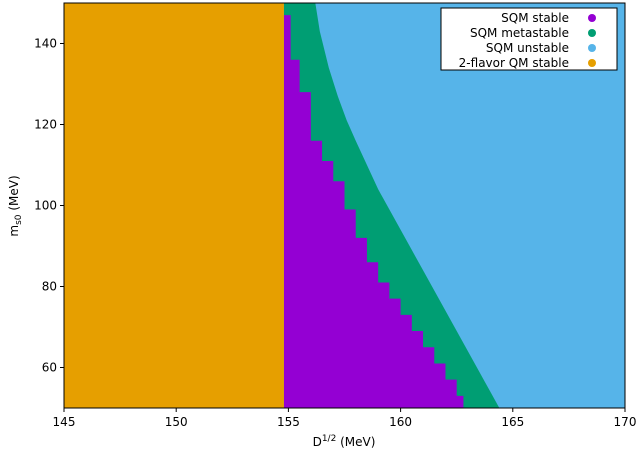 The width and height of the screenshot is (638, 454). What do you see at coordinates (329, 439) in the screenshot?
I see `x-axis-label-sup: 1/2` at bounding box center [329, 439].